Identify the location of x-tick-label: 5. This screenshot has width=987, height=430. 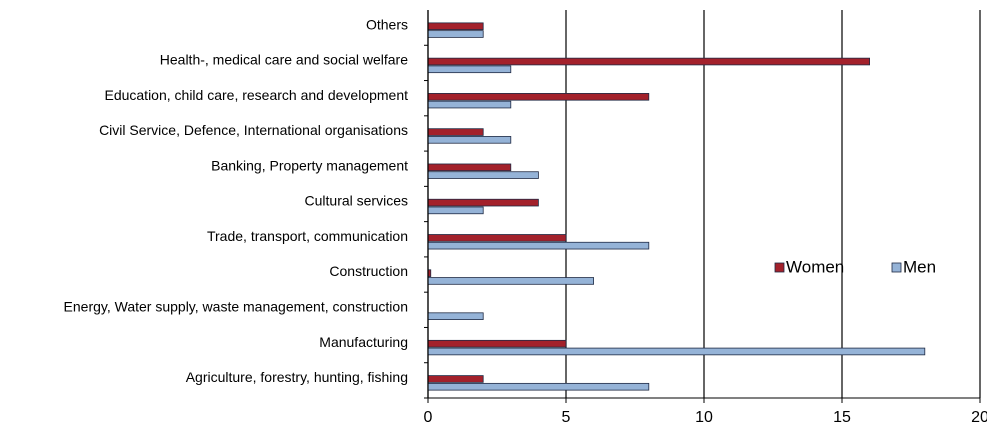
(566, 417).